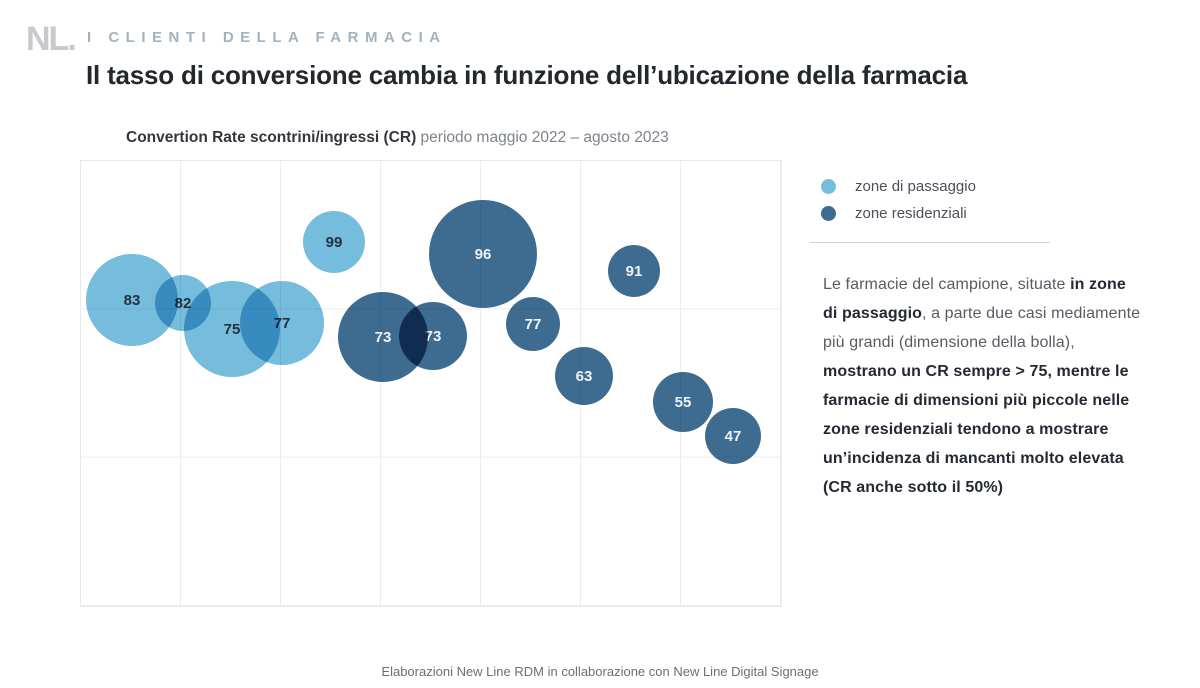 This screenshot has width=1200, height=688. What do you see at coordinates (267, 37) in the screenshot?
I see `eyebrow-kicker: I CLIENTI DELLA FARMACIA` at bounding box center [267, 37].